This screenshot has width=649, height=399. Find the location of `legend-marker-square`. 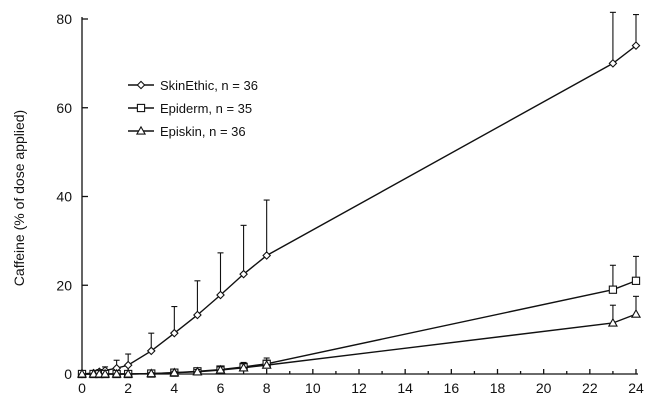

legend-marker-square is located at coordinates (140, 107).